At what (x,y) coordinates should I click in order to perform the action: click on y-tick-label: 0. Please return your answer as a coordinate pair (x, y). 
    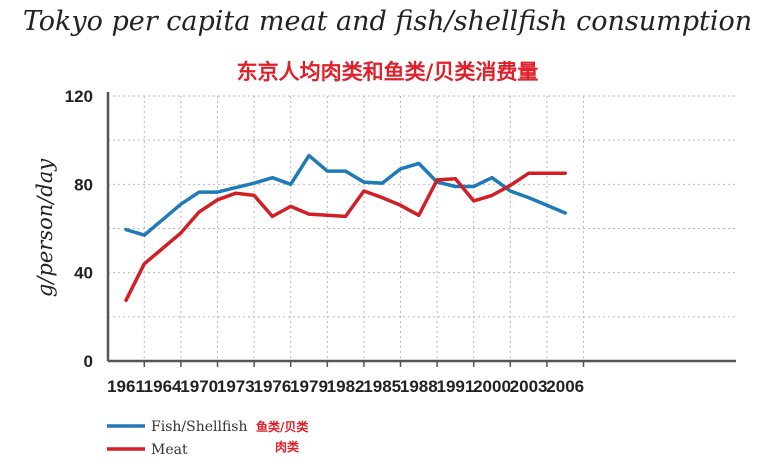
    Looking at the image, I should click on (88, 361).